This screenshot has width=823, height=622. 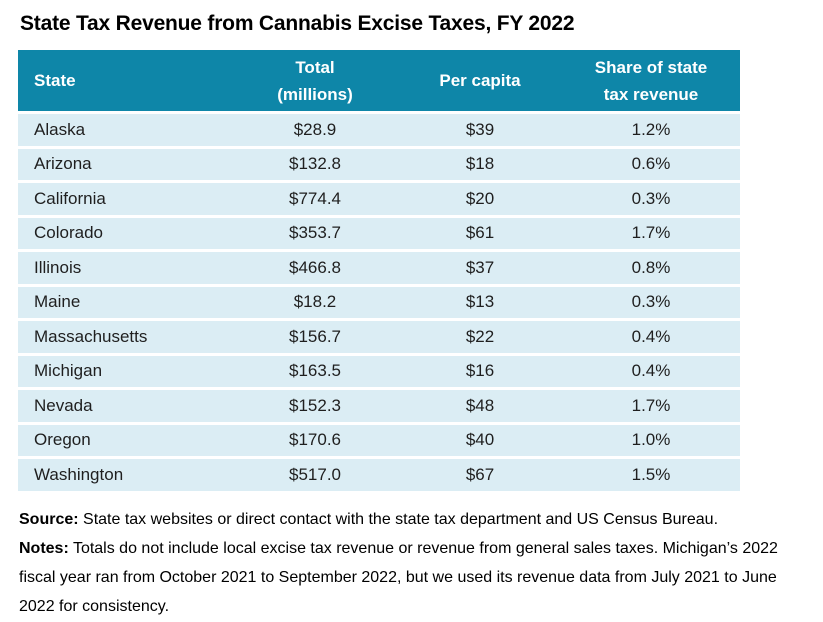 What do you see at coordinates (125, 131) in the screenshot?
I see `cell-state: Alaska` at bounding box center [125, 131].